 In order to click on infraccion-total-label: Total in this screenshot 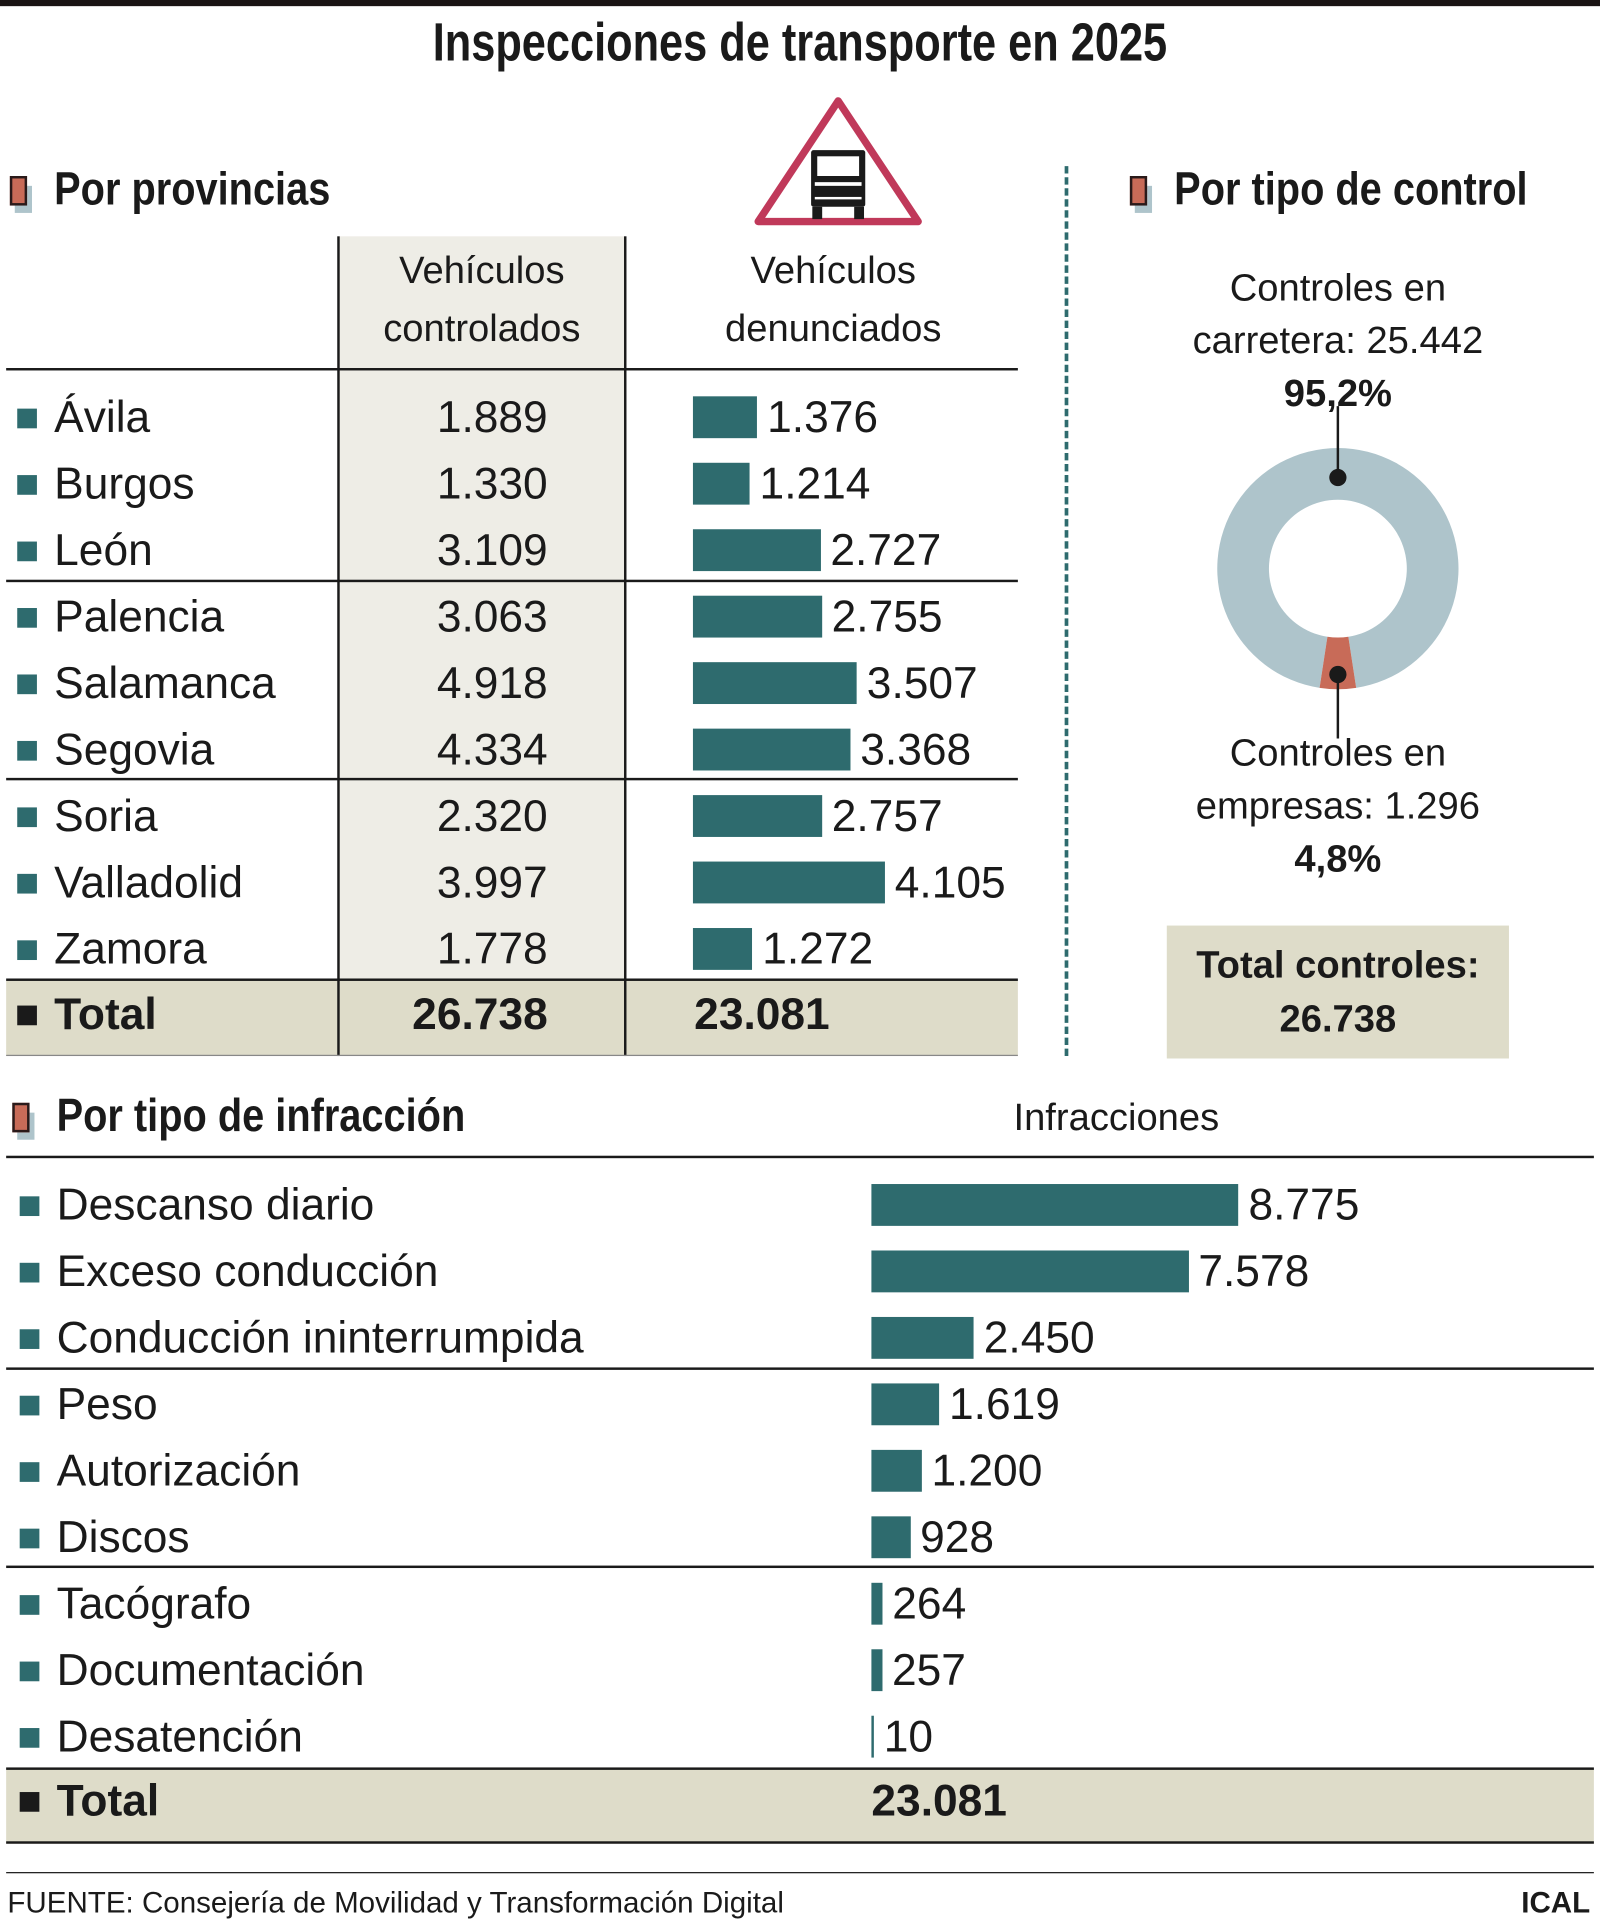, I will do `click(108, 1800)`.